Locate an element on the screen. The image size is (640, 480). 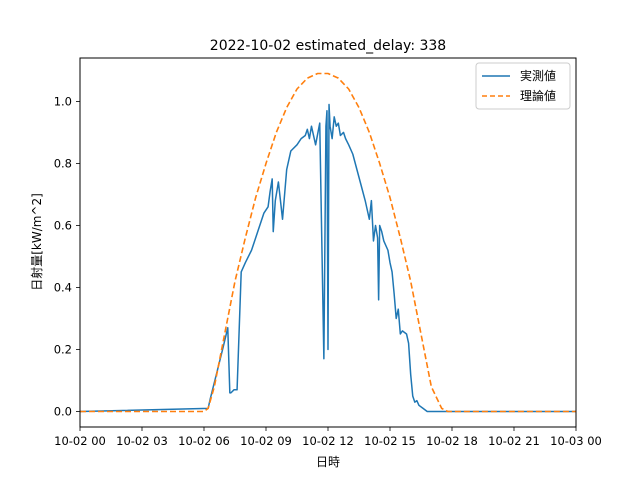
chart-title: 2022-10-02 estimated_delay: 338 is located at coordinates (328, 46).